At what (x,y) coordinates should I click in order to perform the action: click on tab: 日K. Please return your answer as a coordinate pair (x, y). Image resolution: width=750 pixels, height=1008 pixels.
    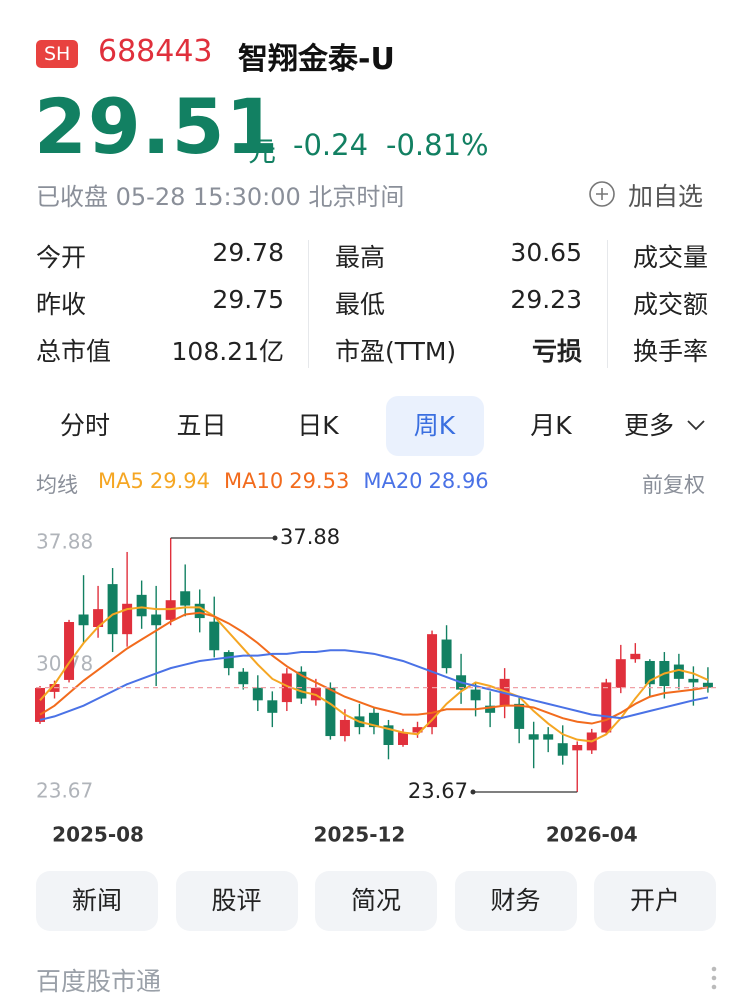
    Looking at the image, I should click on (318, 425).